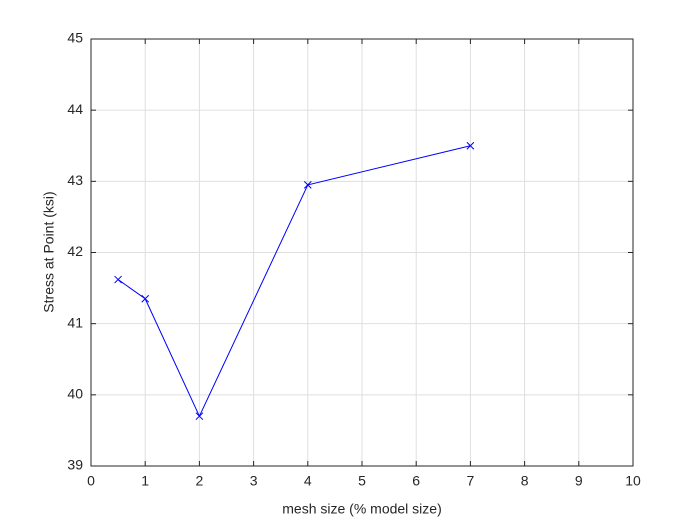 This screenshot has height=525, width=700. What do you see at coordinates (49, 251) in the screenshot?
I see `y-axis-label: Stress at Point (ksi)` at bounding box center [49, 251].